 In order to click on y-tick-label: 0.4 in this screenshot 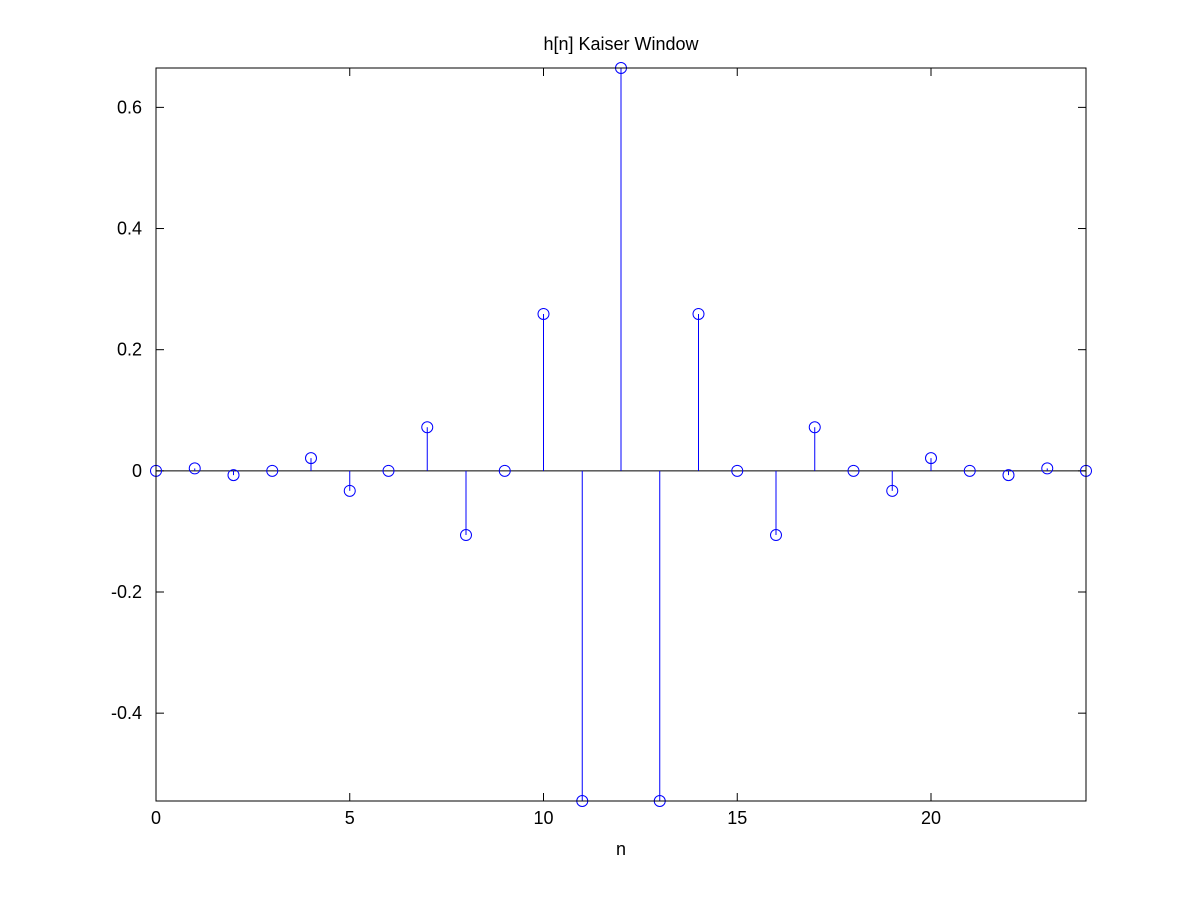, I will do `click(129, 229)`.